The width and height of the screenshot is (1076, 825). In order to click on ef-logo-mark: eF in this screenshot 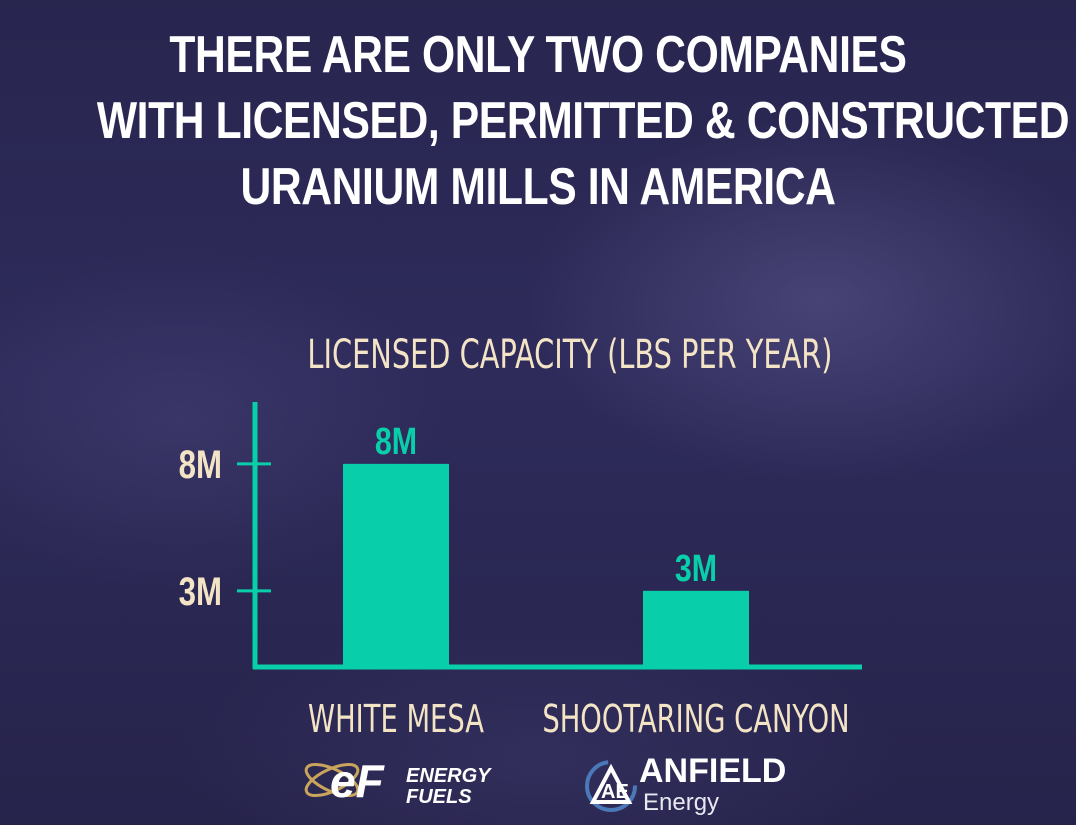, I will do `click(358, 781)`.